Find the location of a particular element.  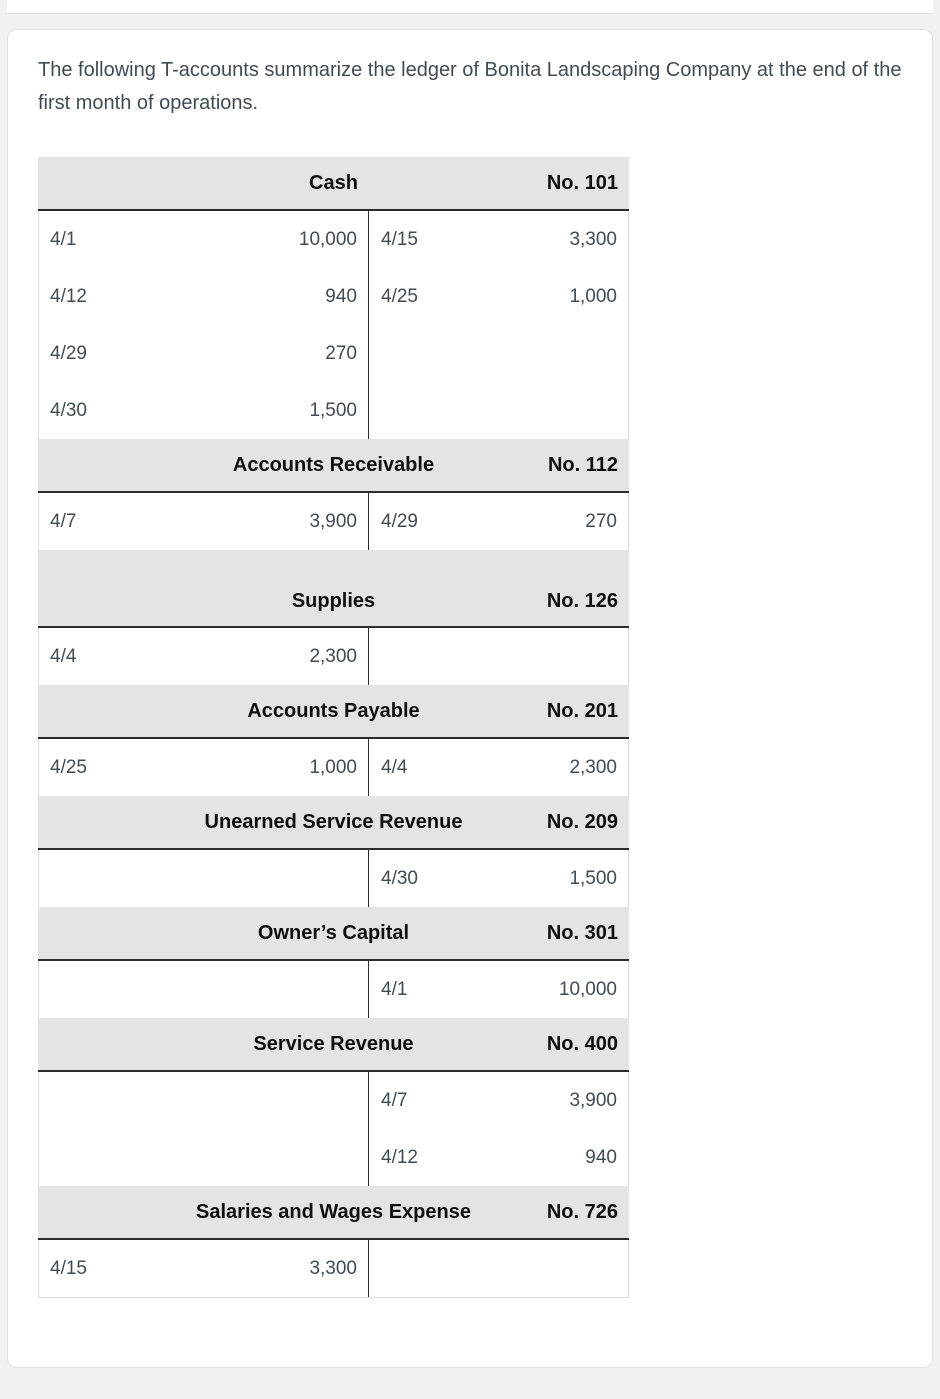

t-account-rows: 4/15 3,300 is located at coordinates (333, 1269).